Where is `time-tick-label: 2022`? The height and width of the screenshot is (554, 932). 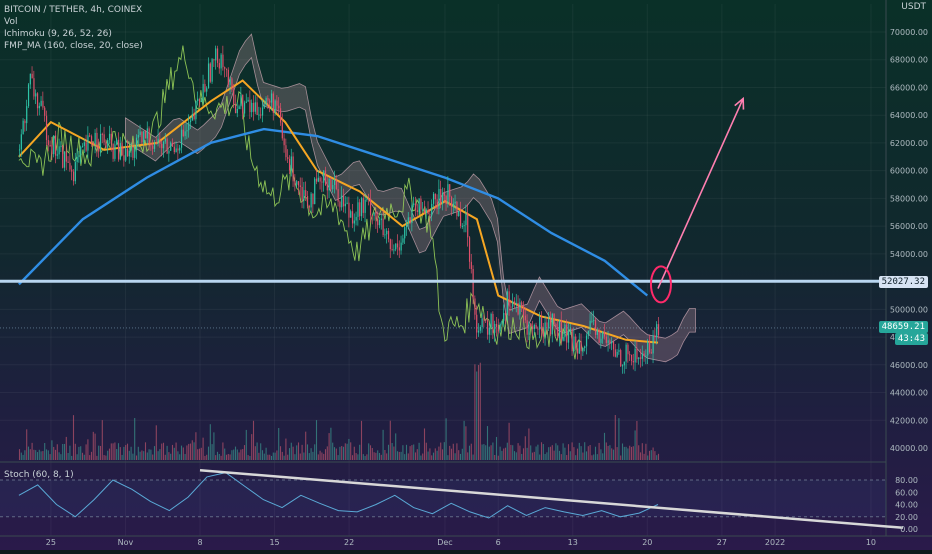
time-tick-label: 2022 is located at coordinates (775, 542).